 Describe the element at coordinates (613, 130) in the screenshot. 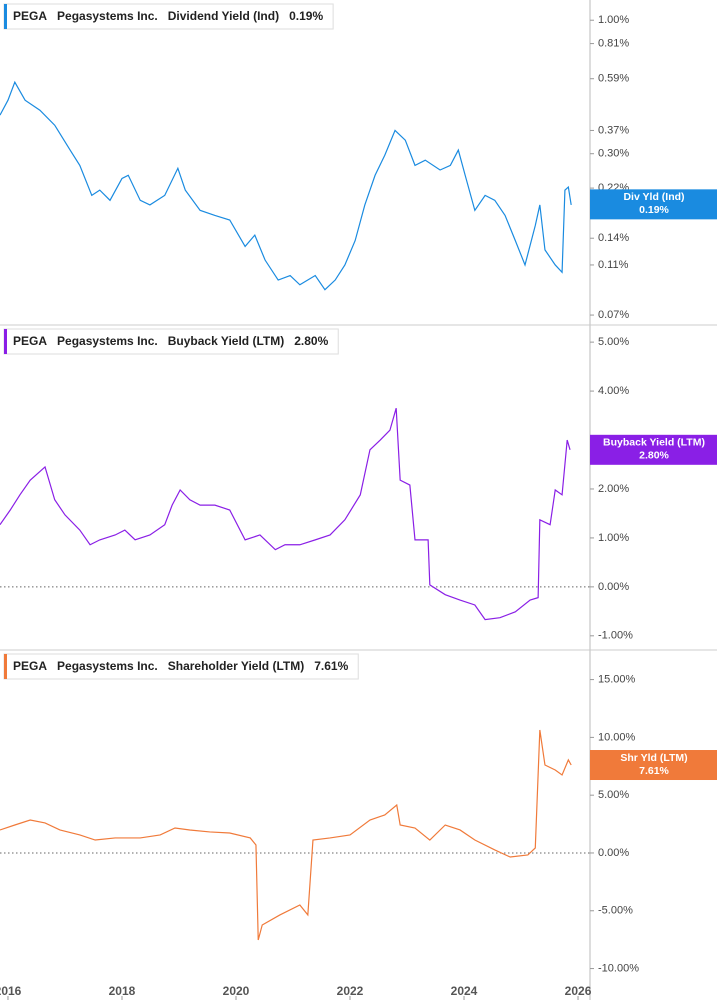

I see `y-tick-label: 0.37%` at that location.